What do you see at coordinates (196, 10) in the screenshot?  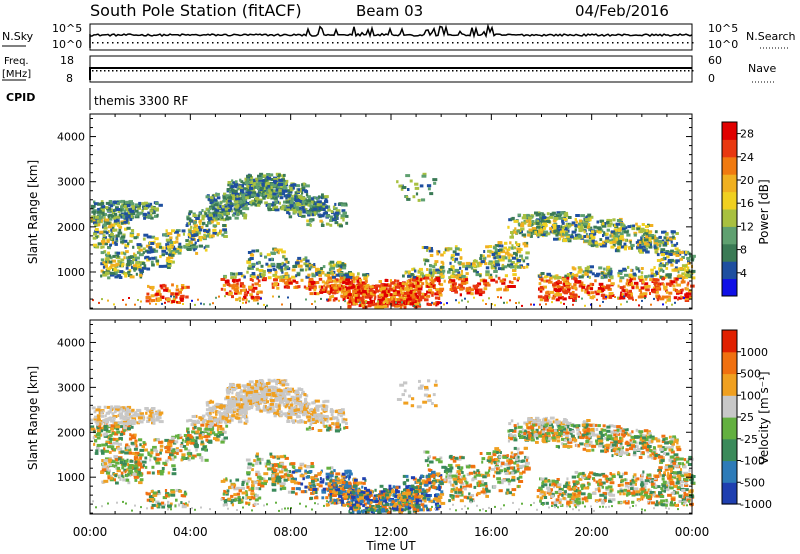 I see `station-title: South Pole Station (fitACF)` at bounding box center [196, 10].